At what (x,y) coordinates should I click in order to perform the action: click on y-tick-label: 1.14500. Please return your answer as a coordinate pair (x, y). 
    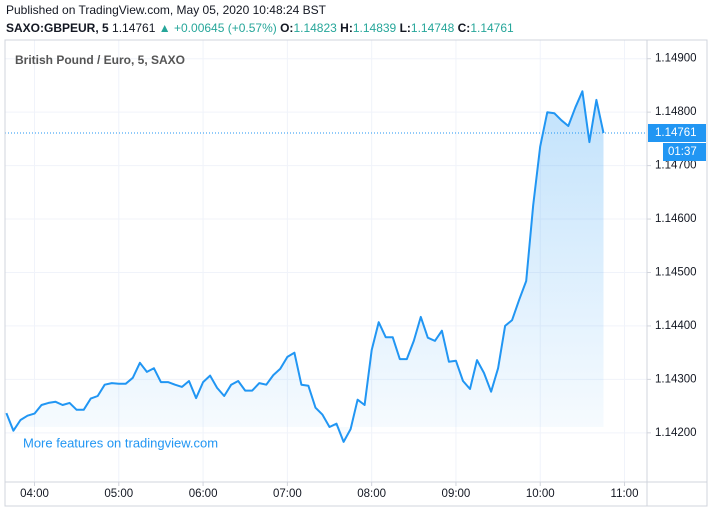
    Looking at the image, I should click on (676, 273).